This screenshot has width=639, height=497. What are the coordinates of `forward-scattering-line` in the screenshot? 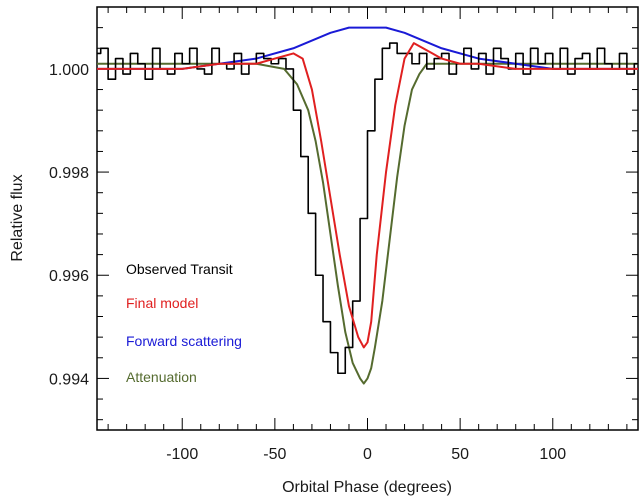 It's located at (367, 48).